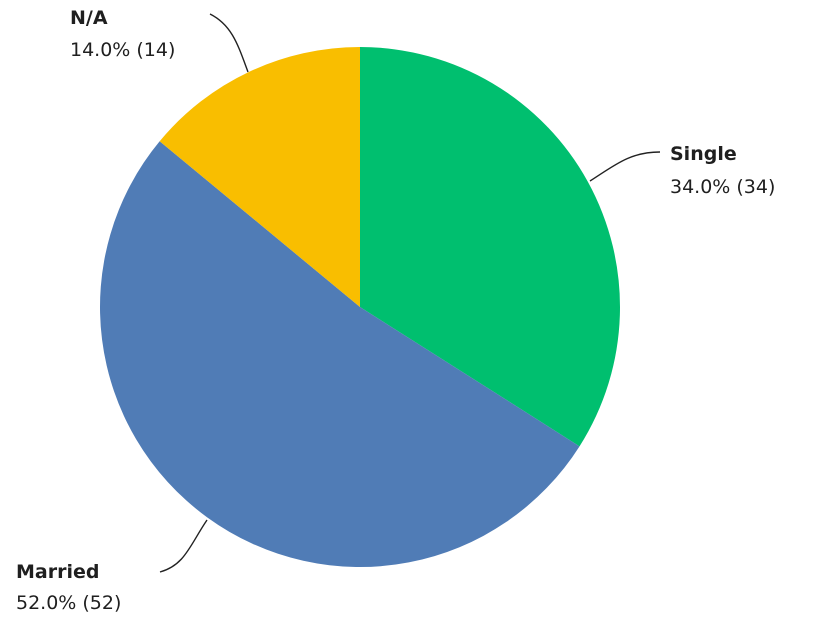 The width and height of the screenshot is (813, 623). Describe the element at coordinates (722, 170) in the screenshot. I see `slice-label-single: Single 34.0% (34)` at that location.